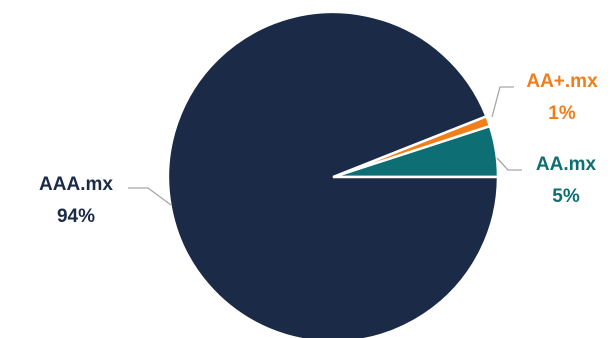  Describe the element at coordinates (566, 196) in the screenshot. I see `slice-pct-aa: 5%` at that location.